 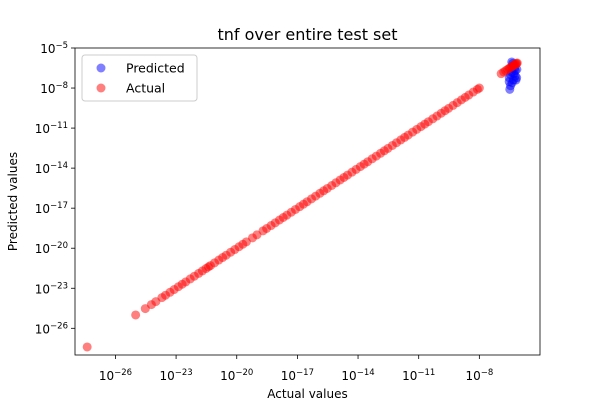 I want to click on chart-title: tnf over entire test set, so click(x=307, y=34).